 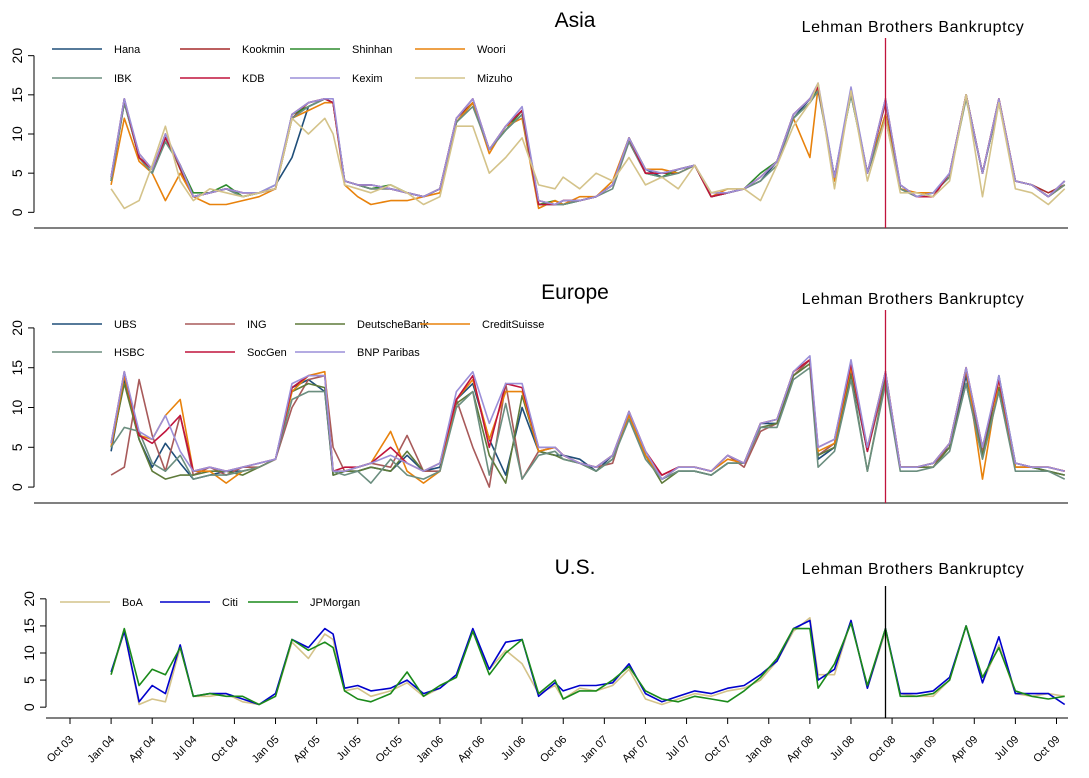 I want to click on legend-label: KDB, so click(x=253, y=79).